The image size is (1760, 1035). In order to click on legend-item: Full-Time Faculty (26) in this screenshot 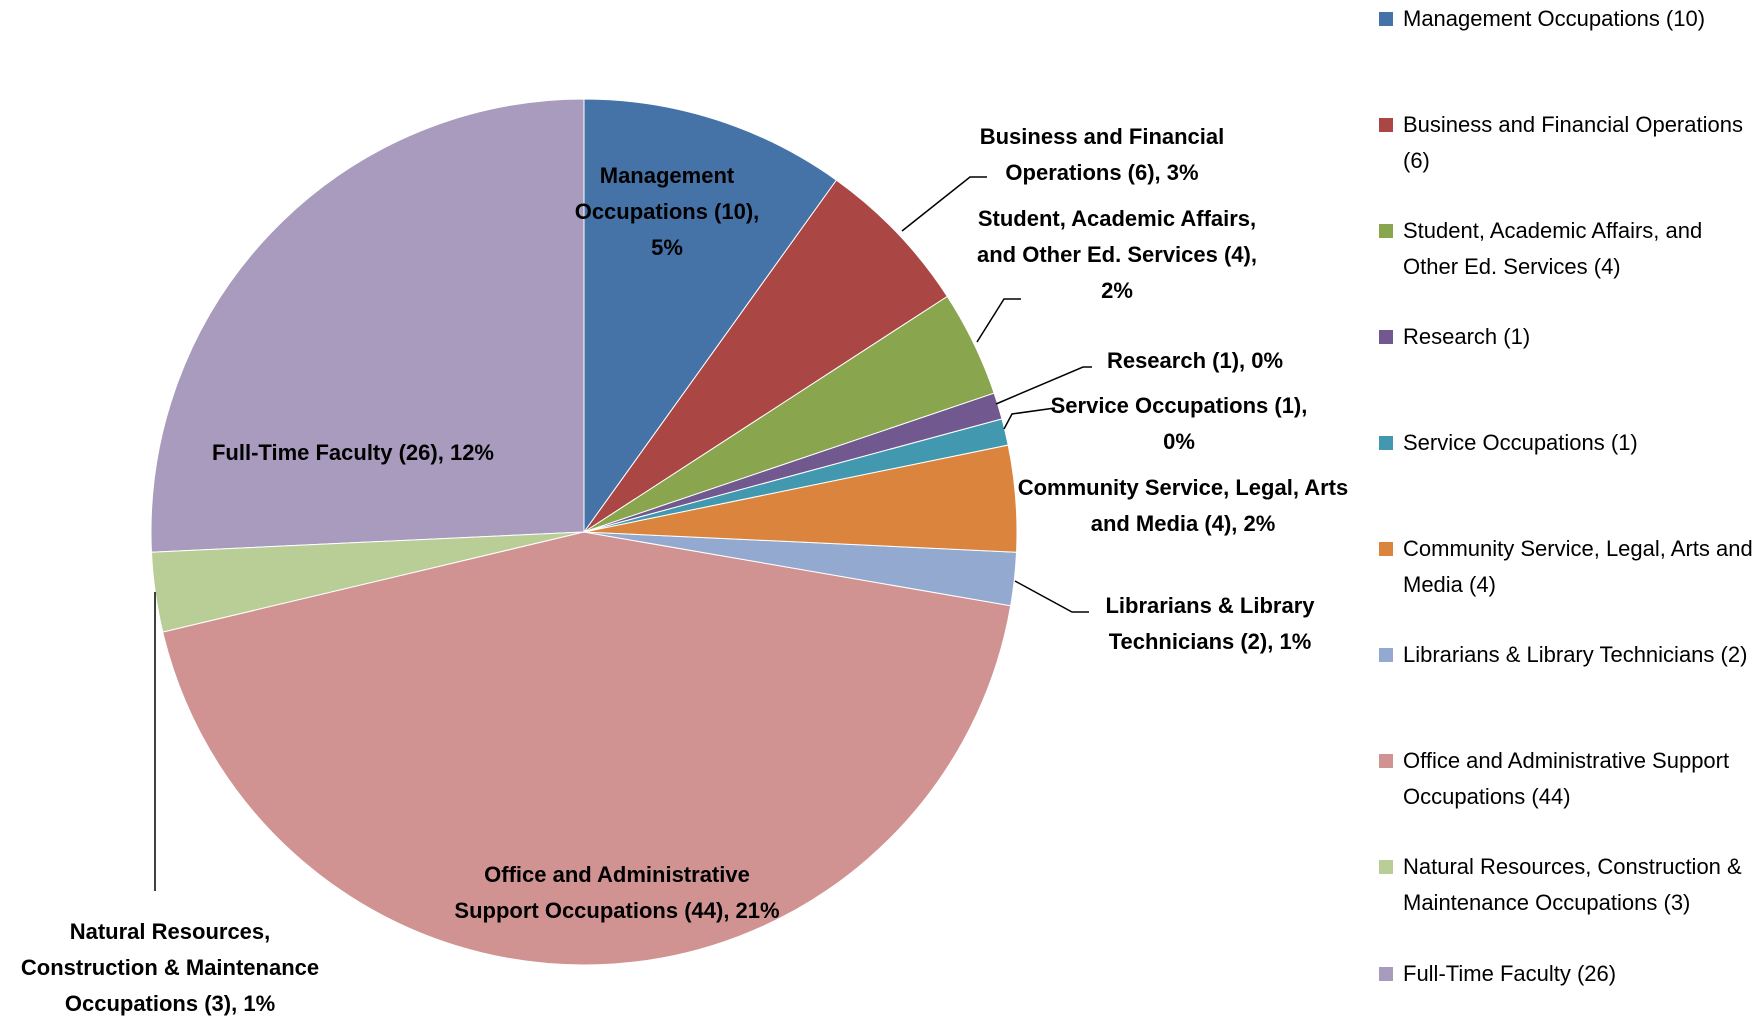, I will do `click(1568, 974)`.